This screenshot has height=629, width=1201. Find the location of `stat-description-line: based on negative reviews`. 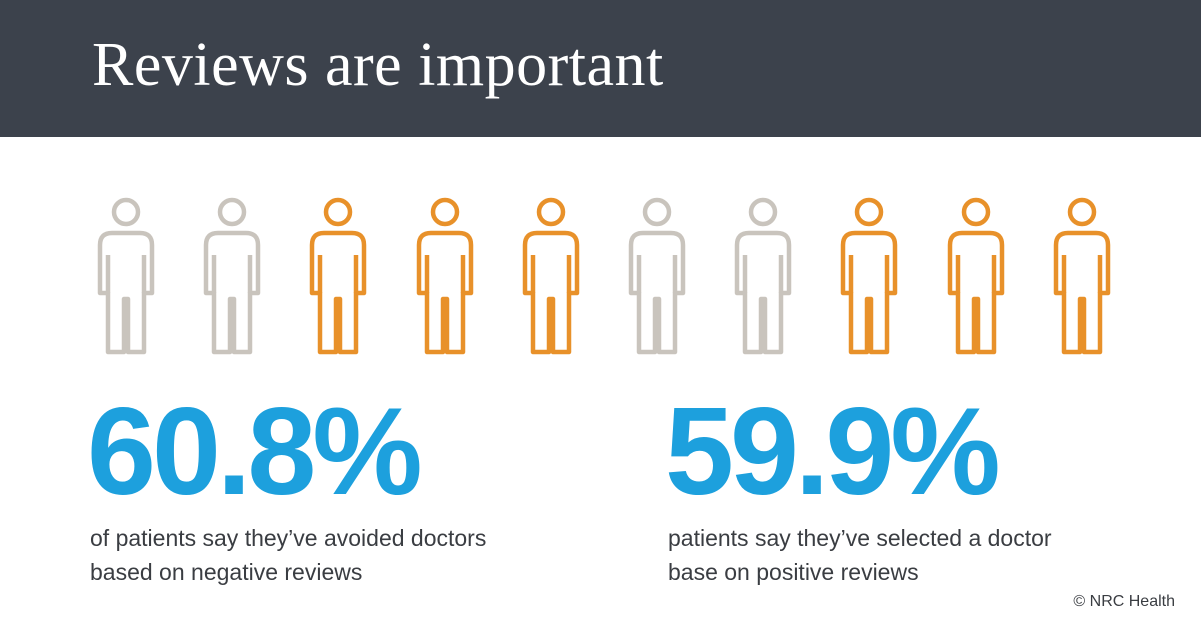

stat-description-line: based on negative reviews is located at coordinates (226, 572).